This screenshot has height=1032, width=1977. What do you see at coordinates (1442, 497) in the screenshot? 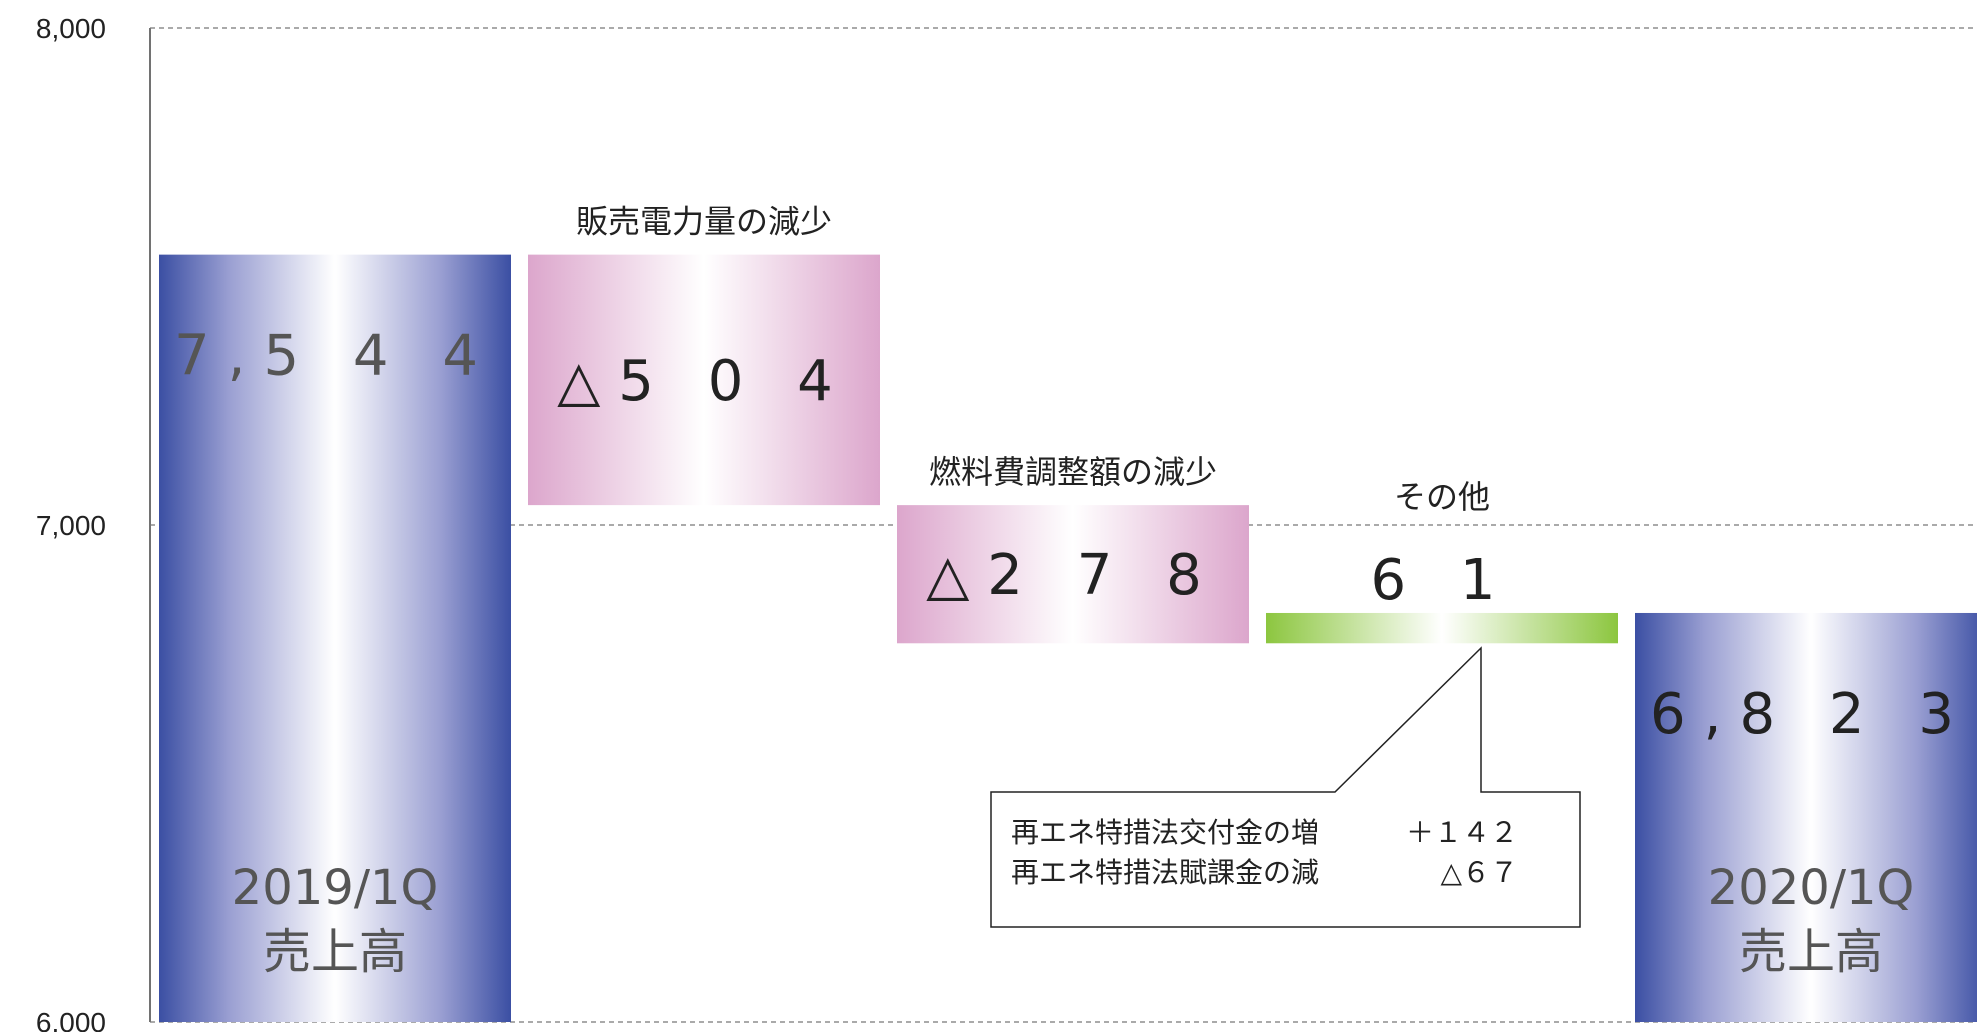
I see `bar-annotation: その他` at bounding box center [1442, 497].